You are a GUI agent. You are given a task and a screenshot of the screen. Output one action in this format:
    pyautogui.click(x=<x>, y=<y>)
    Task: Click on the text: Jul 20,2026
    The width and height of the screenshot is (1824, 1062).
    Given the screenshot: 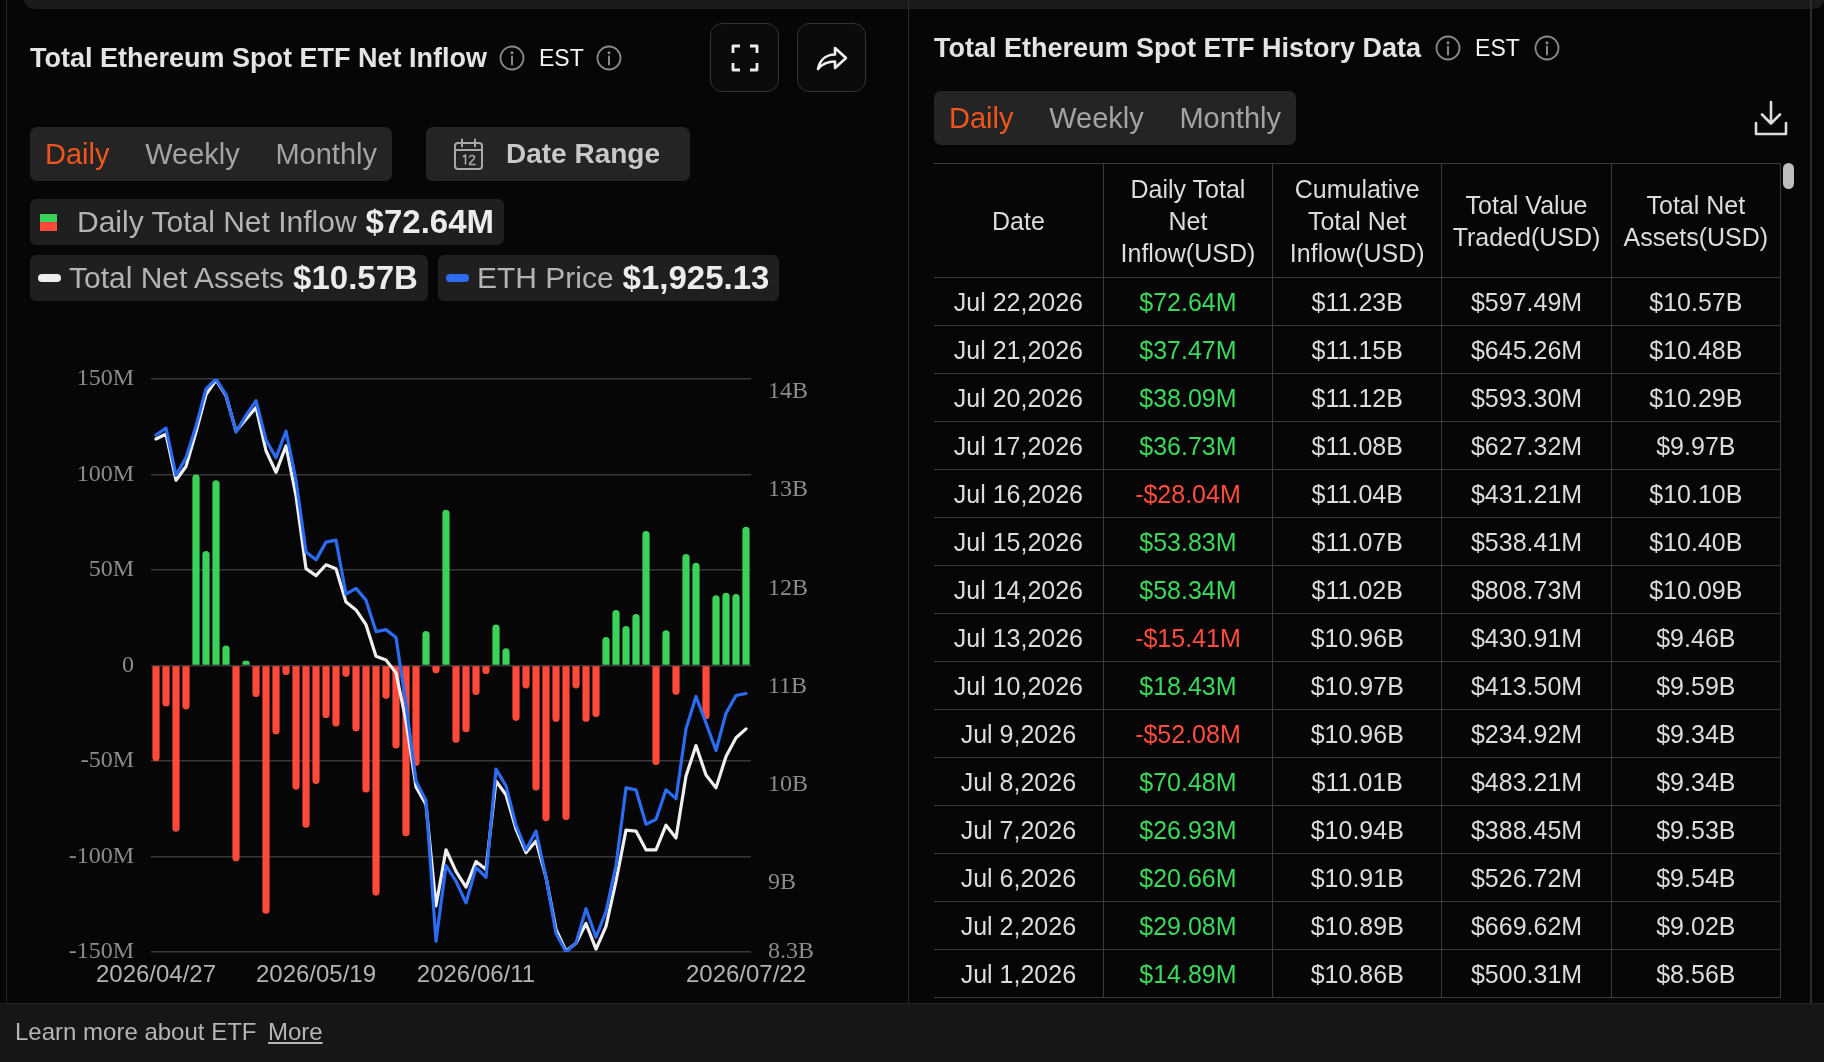 What is the action you would take?
    pyautogui.click(x=1019, y=397)
    